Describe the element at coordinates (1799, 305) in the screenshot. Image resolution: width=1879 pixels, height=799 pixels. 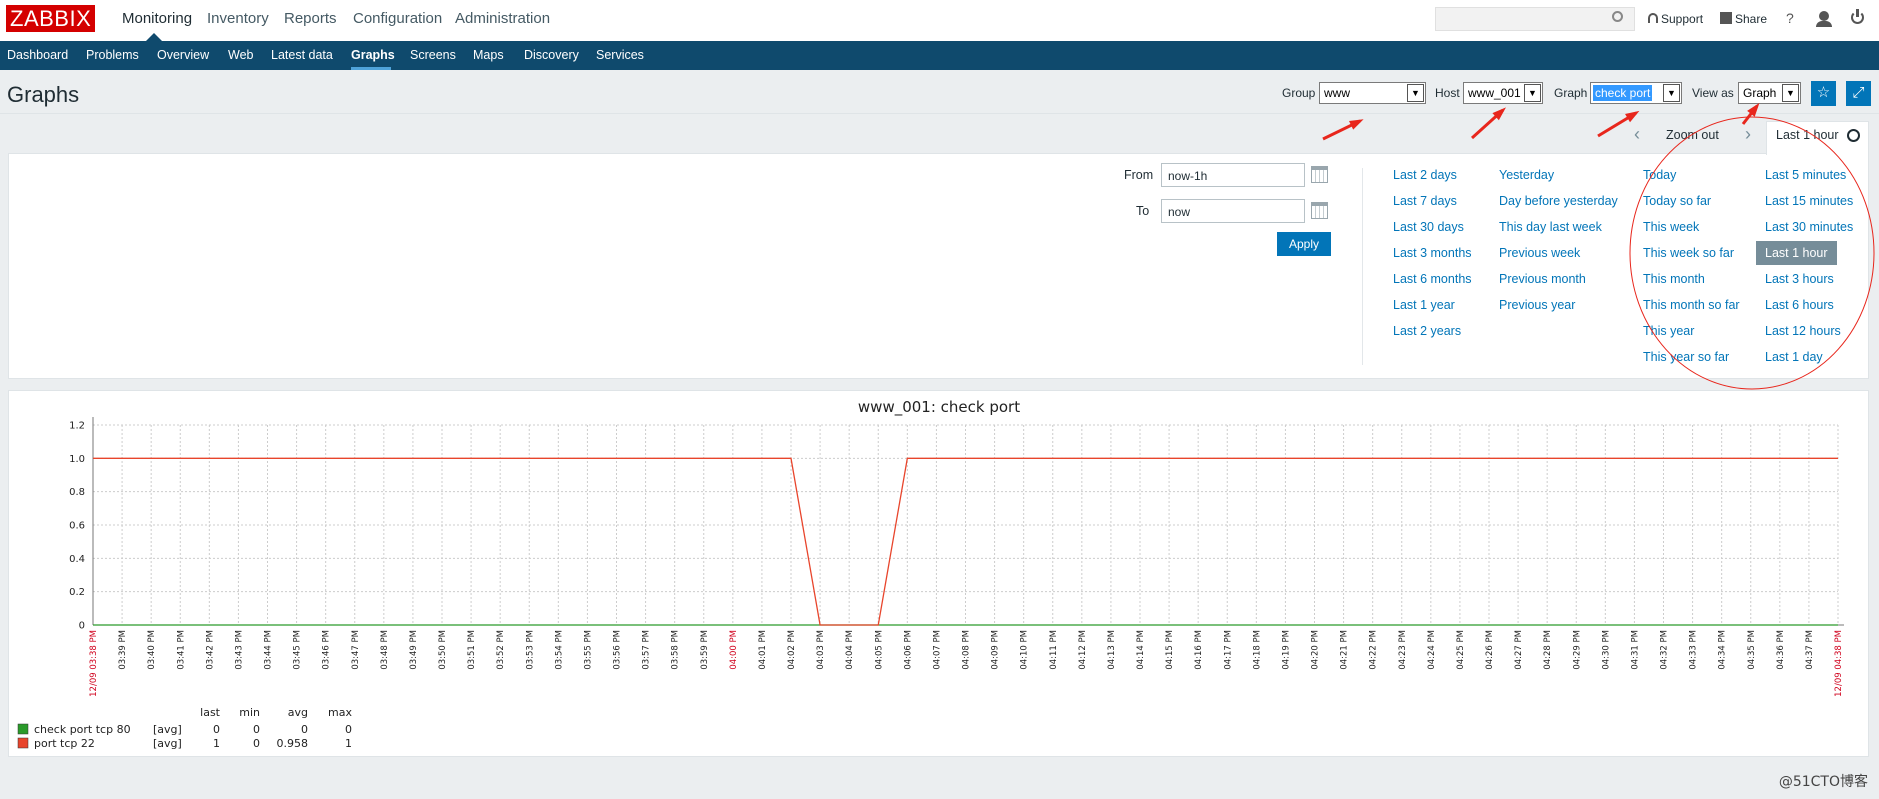
I see `quick-range-link: Last 6 hours` at that location.